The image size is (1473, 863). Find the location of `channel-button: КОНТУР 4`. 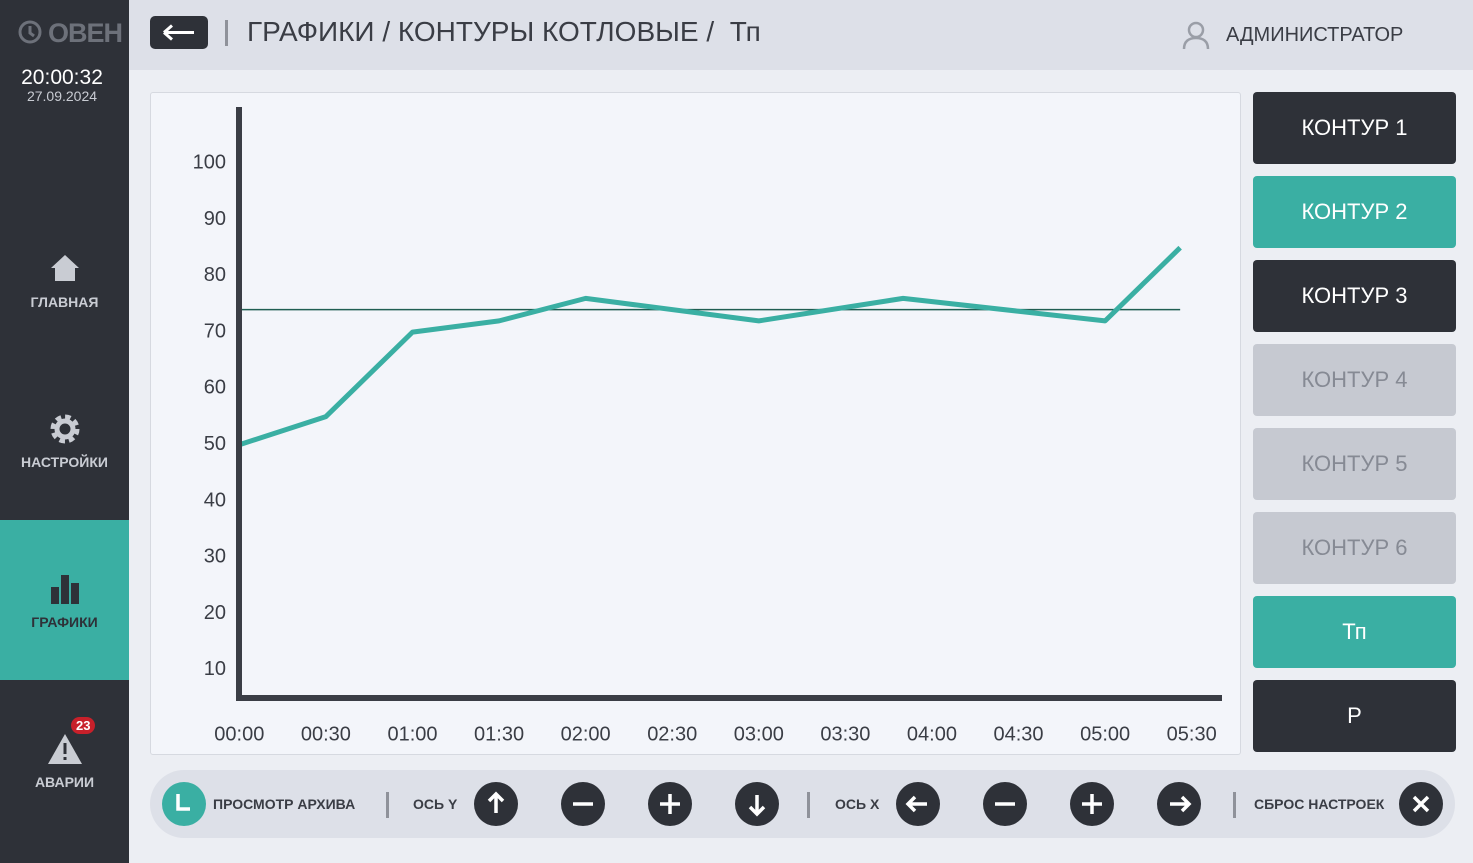

channel-button: КОНТУР 4 is located at coordinates (1354, 380).